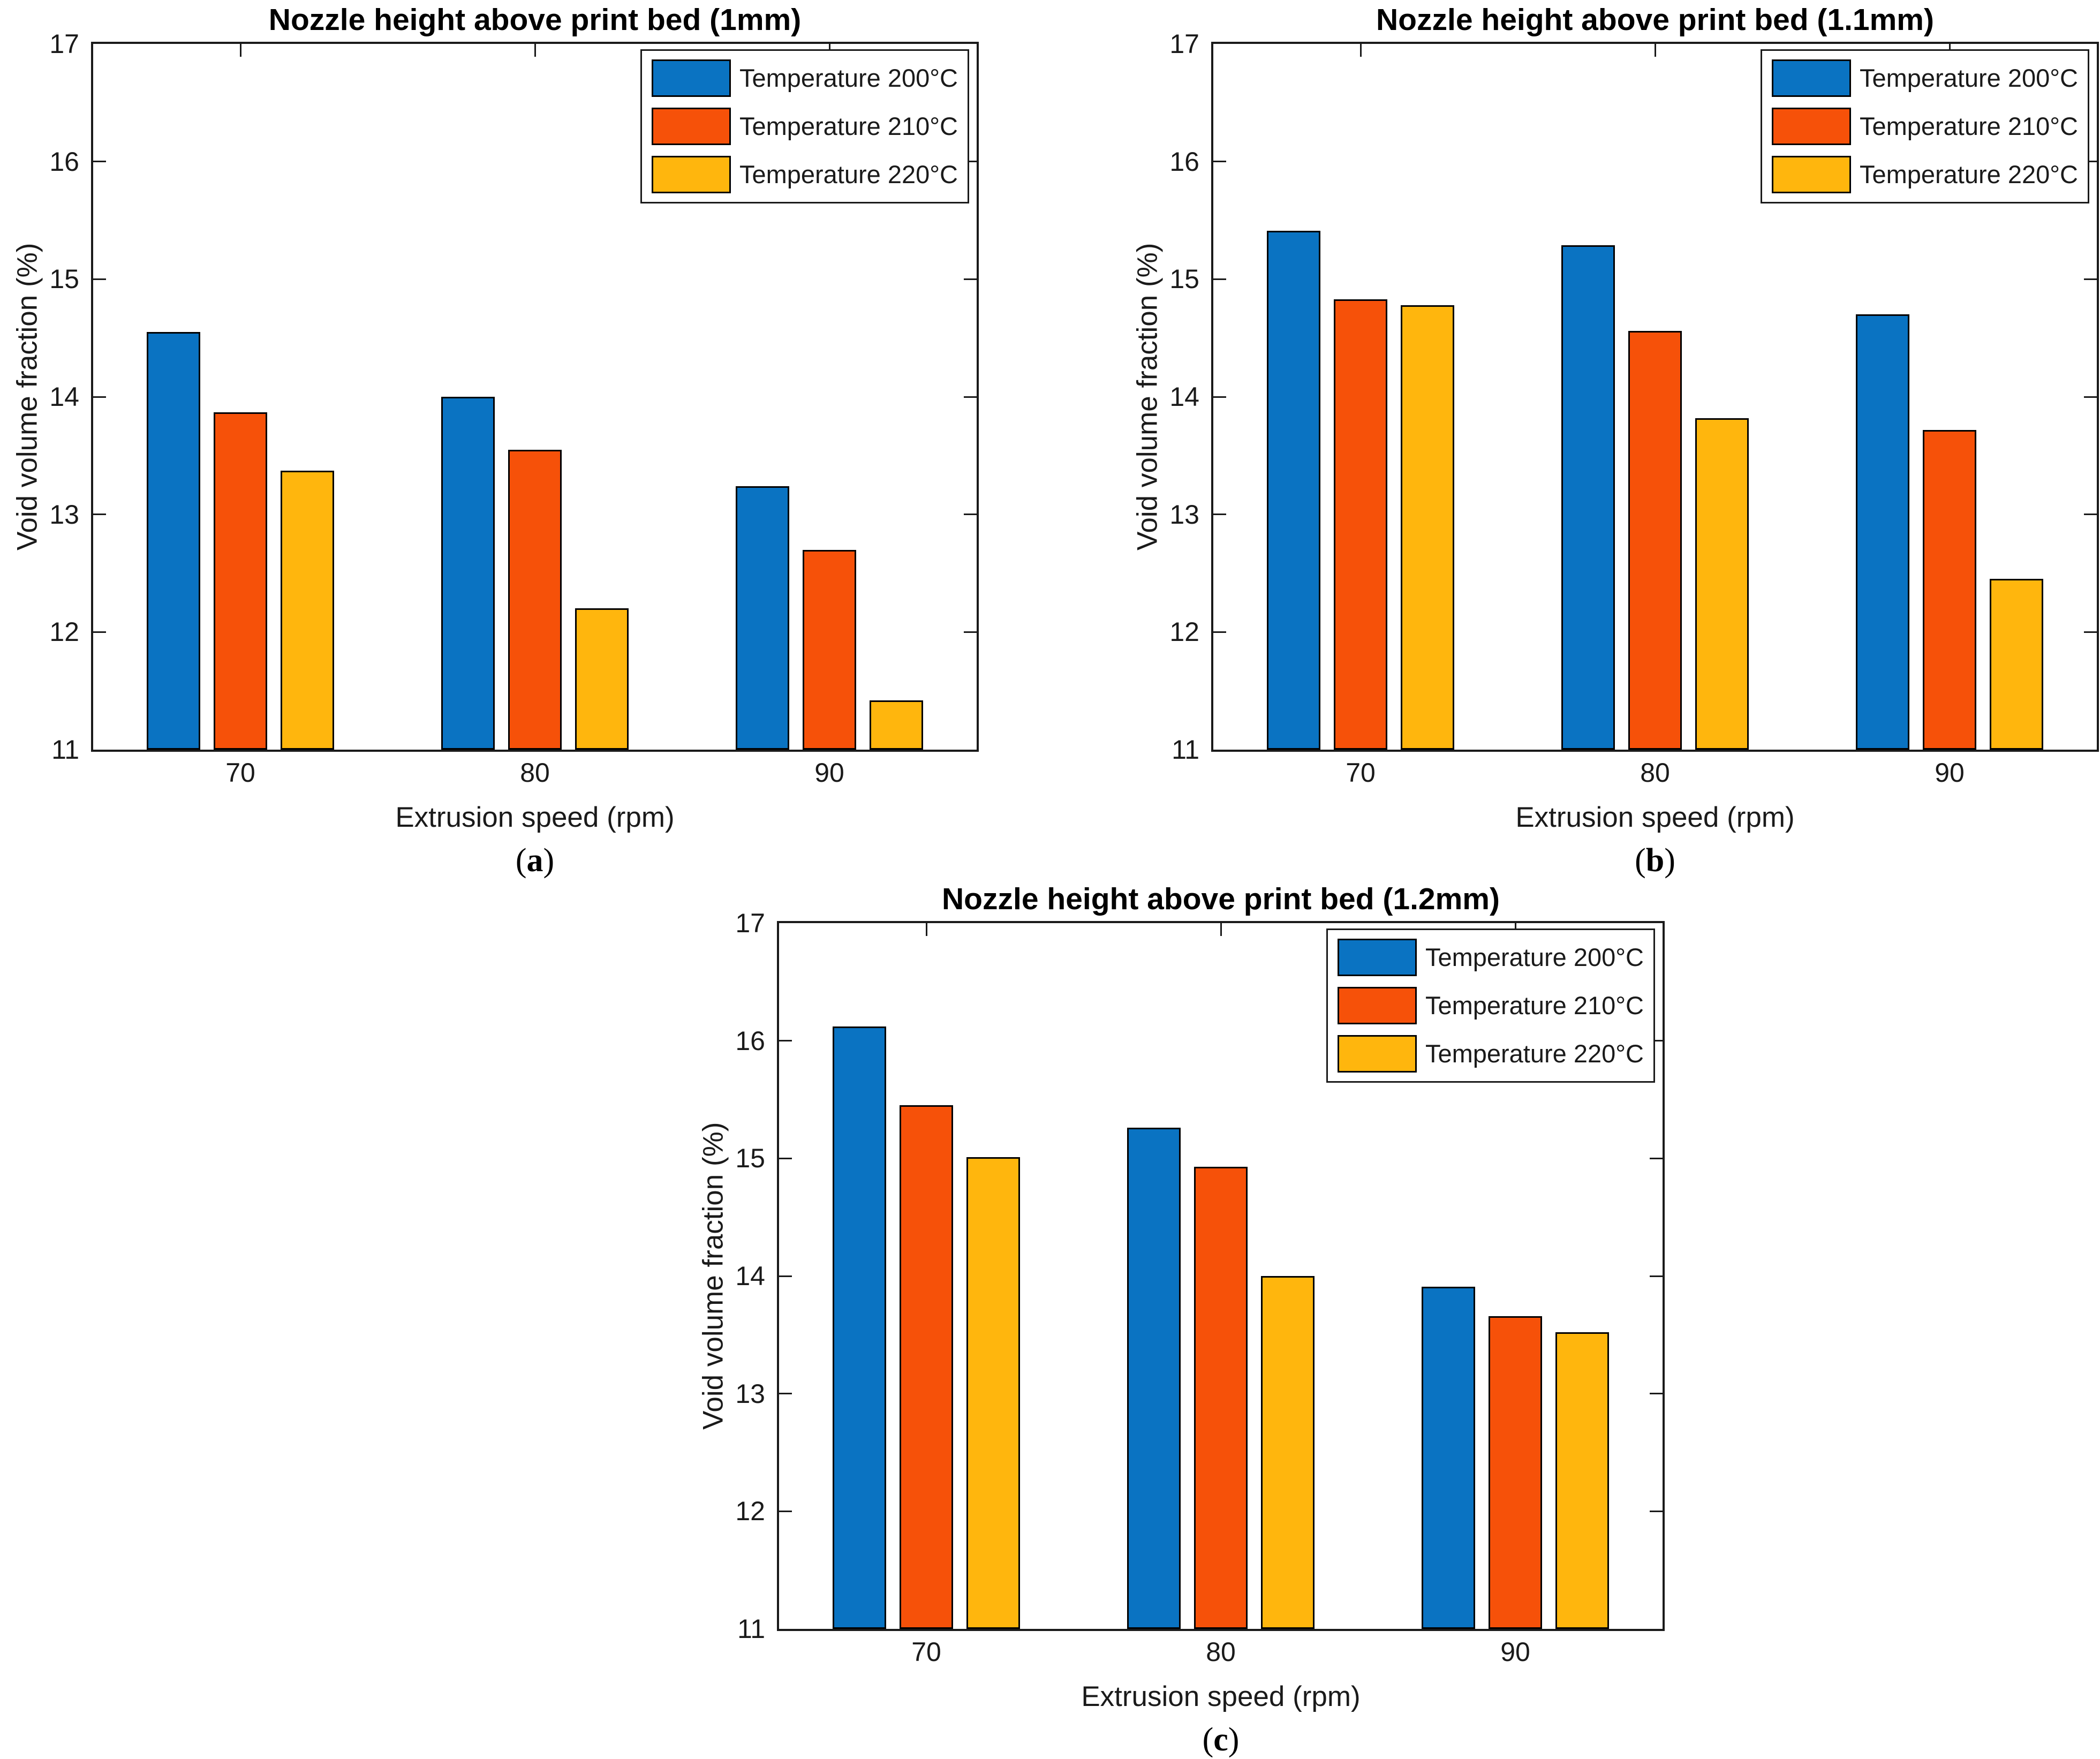 The image size is (2100, 1759). What do you see at coordinates (1490, 1054) in the screenshot?
I see `legend-item: Temperature 220°C` at bounding box center [1490, 1054].